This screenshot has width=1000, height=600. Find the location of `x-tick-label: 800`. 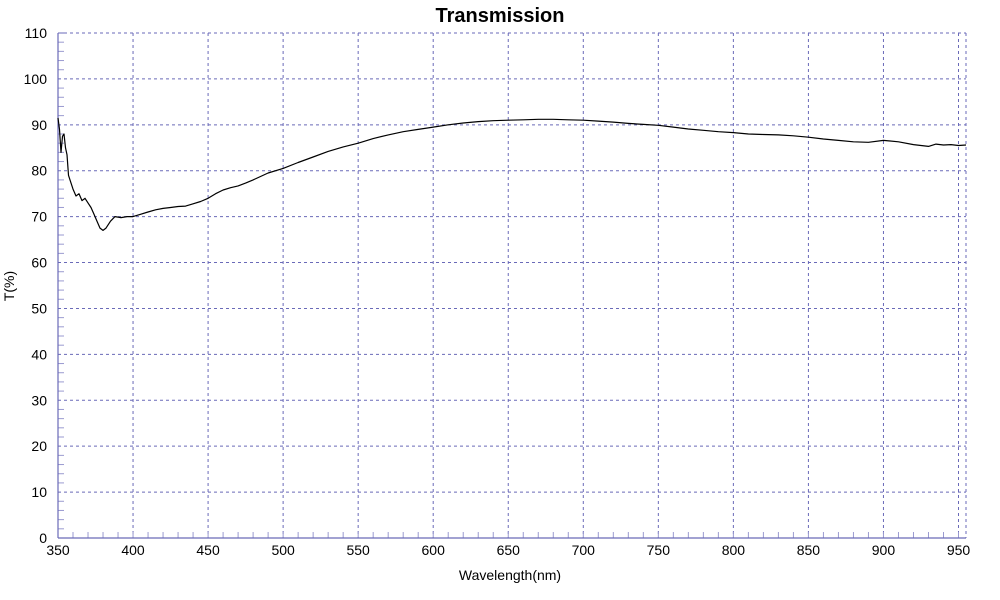

x-tick-label: 800 is located at coordinates (734, 550).